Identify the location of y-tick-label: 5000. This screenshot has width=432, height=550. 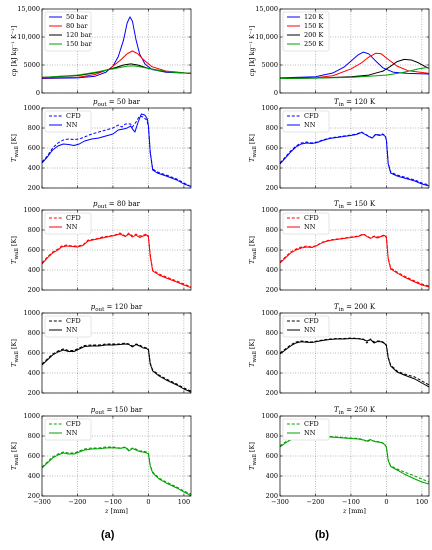
(31, 65).